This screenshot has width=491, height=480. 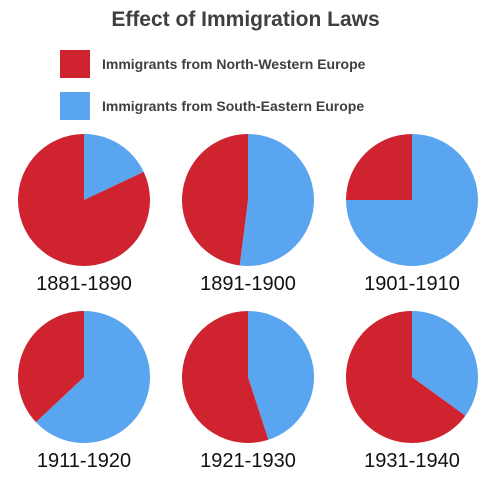 What do you see at coordinates (75, 106) in the screenshot?
I see `legend-swatch-south-eastern` at bounding box center [75, 106].